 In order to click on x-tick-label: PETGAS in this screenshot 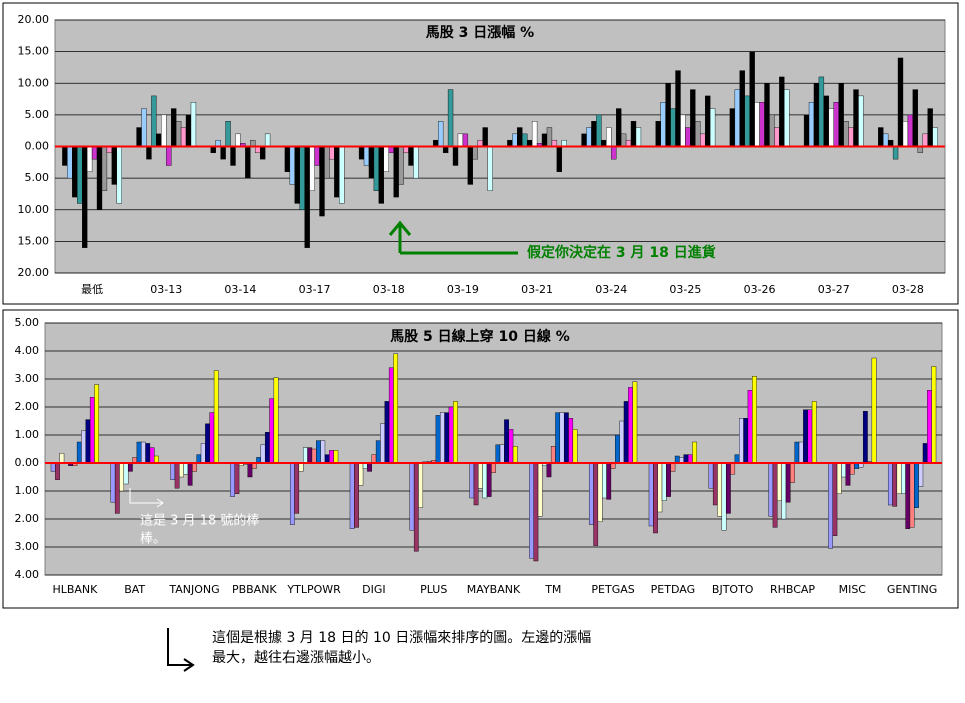, I will do `click(612, 589)`.